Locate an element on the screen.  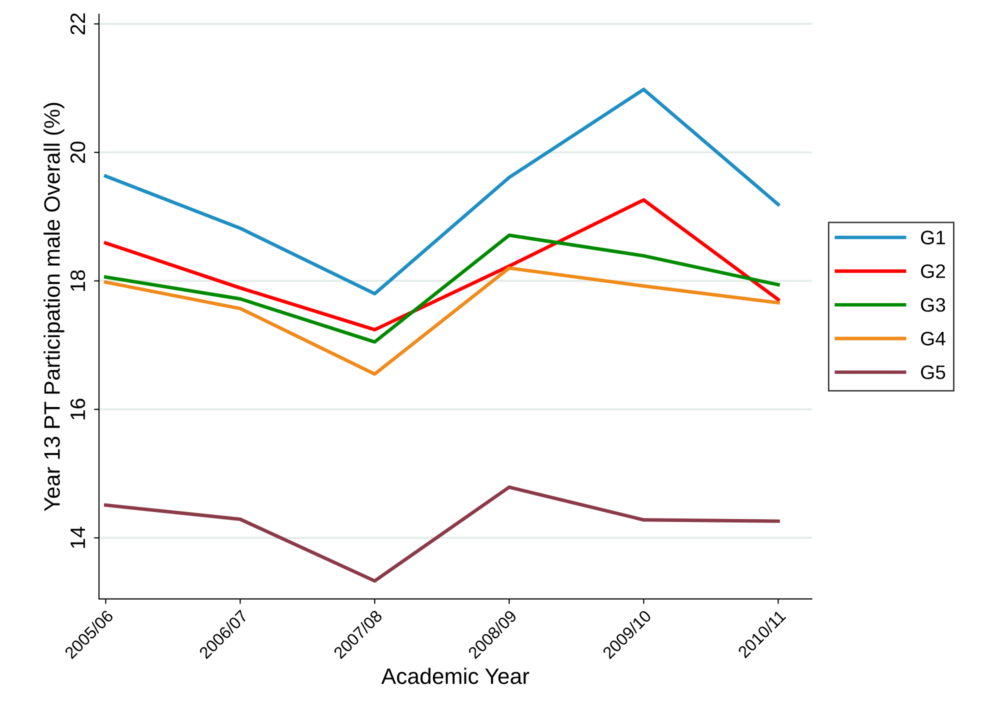
legend-label: G2 is located at coordinates (933, 271).